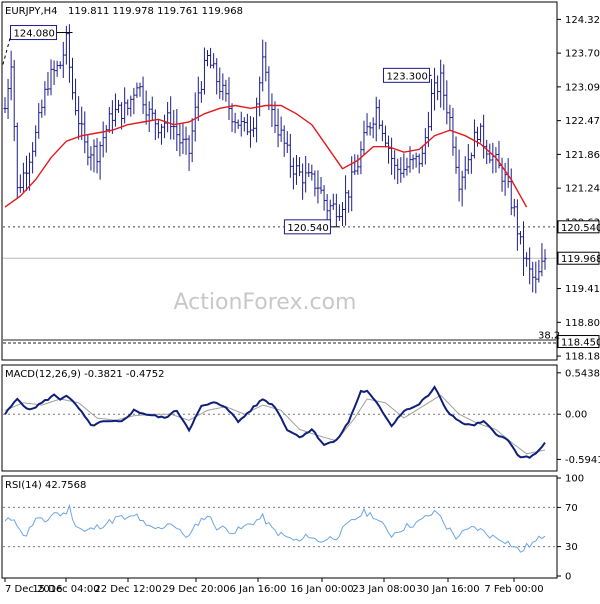 This screenshot has width=600, height=604. What do you see at coordinates (447, 589) in the screenshot?
I see `x-tick-label: 30 Jan 16:00` at bounding box center [447, 589].